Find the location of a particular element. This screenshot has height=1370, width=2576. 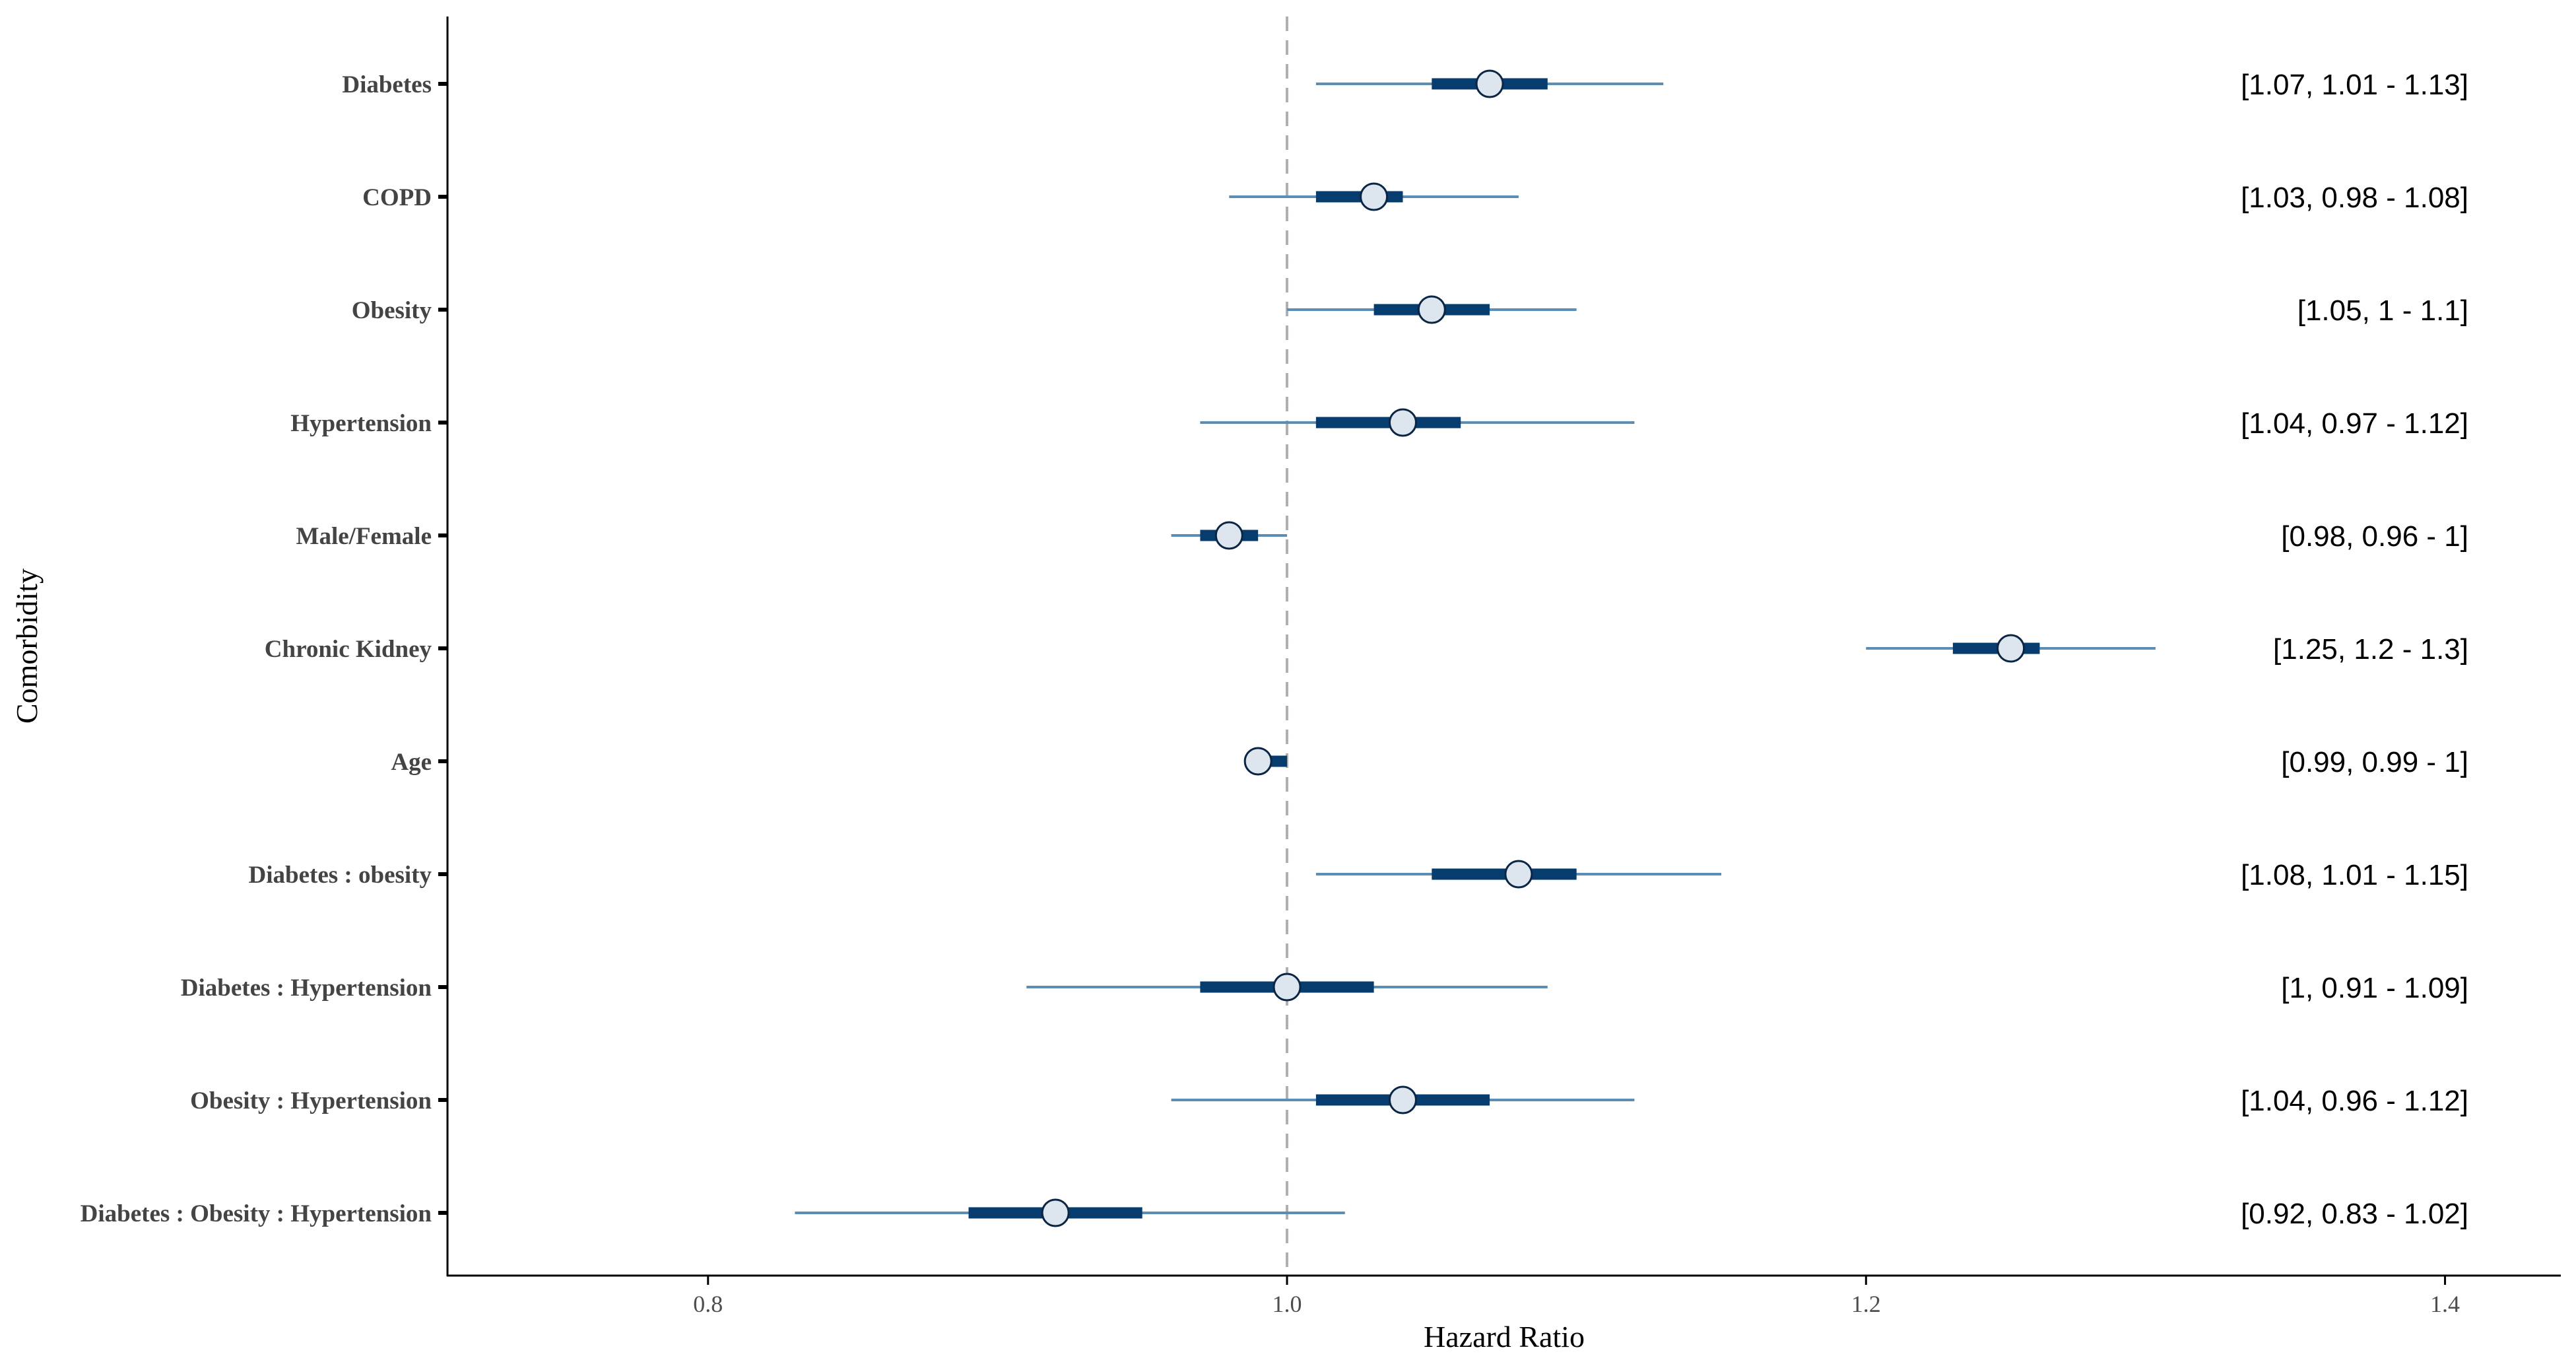

ci-text-label: [1.25, 1.2 - 1.3] is located at coordinates (2370, 649).